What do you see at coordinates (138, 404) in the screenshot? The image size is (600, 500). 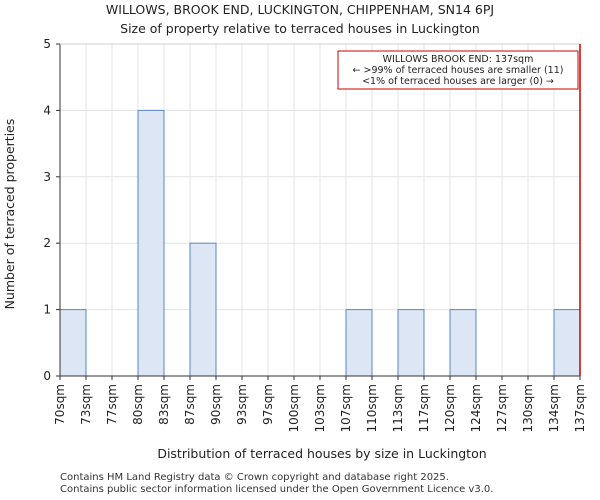 I see `x-tick-label: 80sqm` at bounding box center [138, 404].